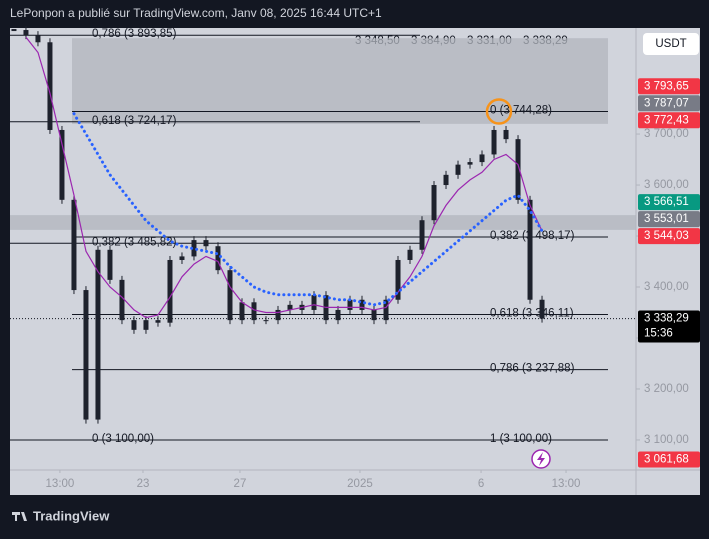  I want to click on price-countdown: 15:36, so click(658, 333).